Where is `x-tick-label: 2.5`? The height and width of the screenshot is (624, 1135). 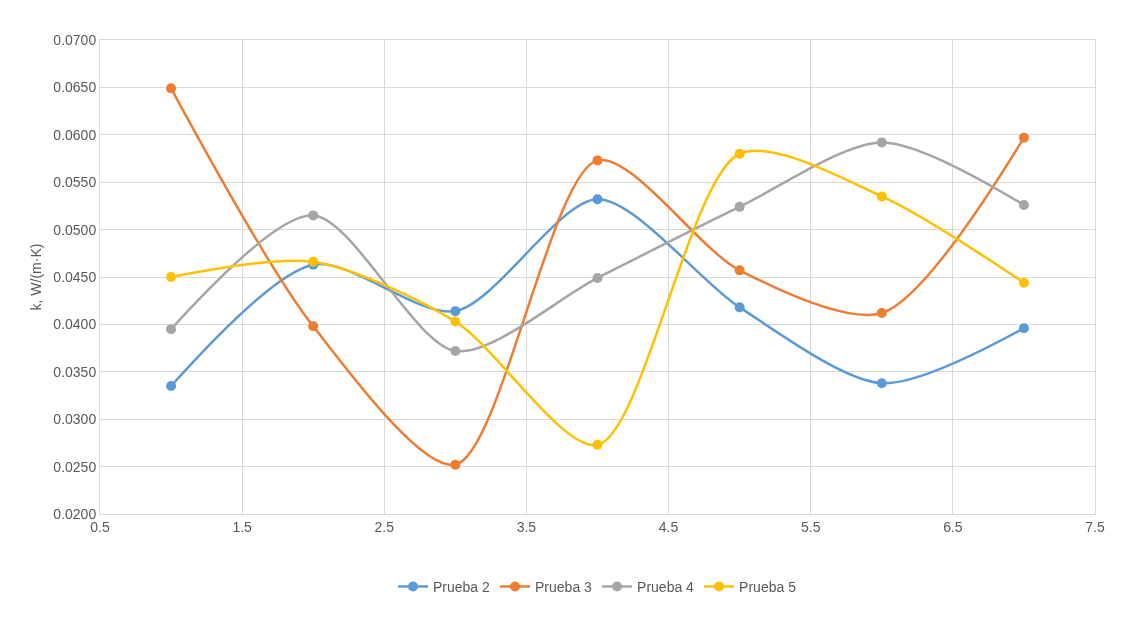
x-tick-label: 2.5 is located at coordinates (384, 526).